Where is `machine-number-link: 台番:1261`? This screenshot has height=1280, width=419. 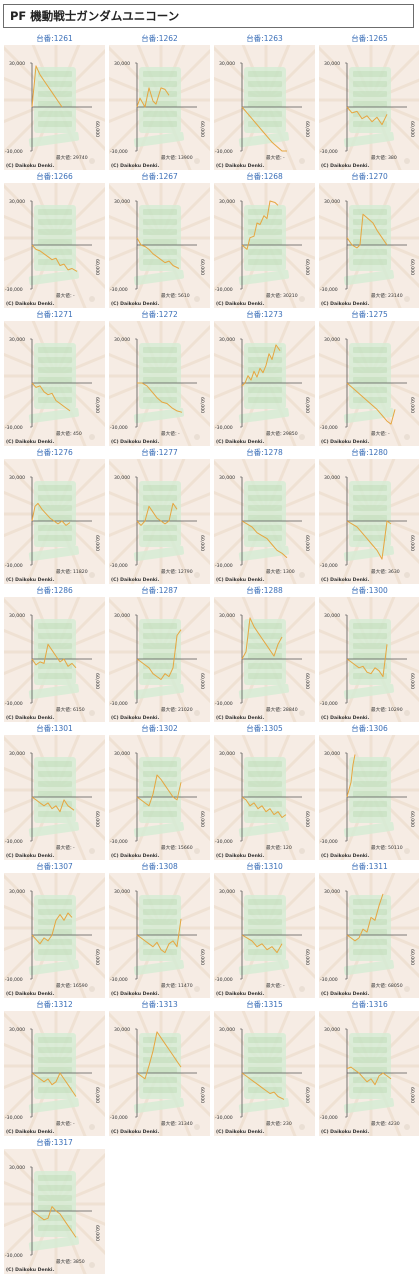 machine-number-link: 台番:1261 is located at coordinates (54, 38).